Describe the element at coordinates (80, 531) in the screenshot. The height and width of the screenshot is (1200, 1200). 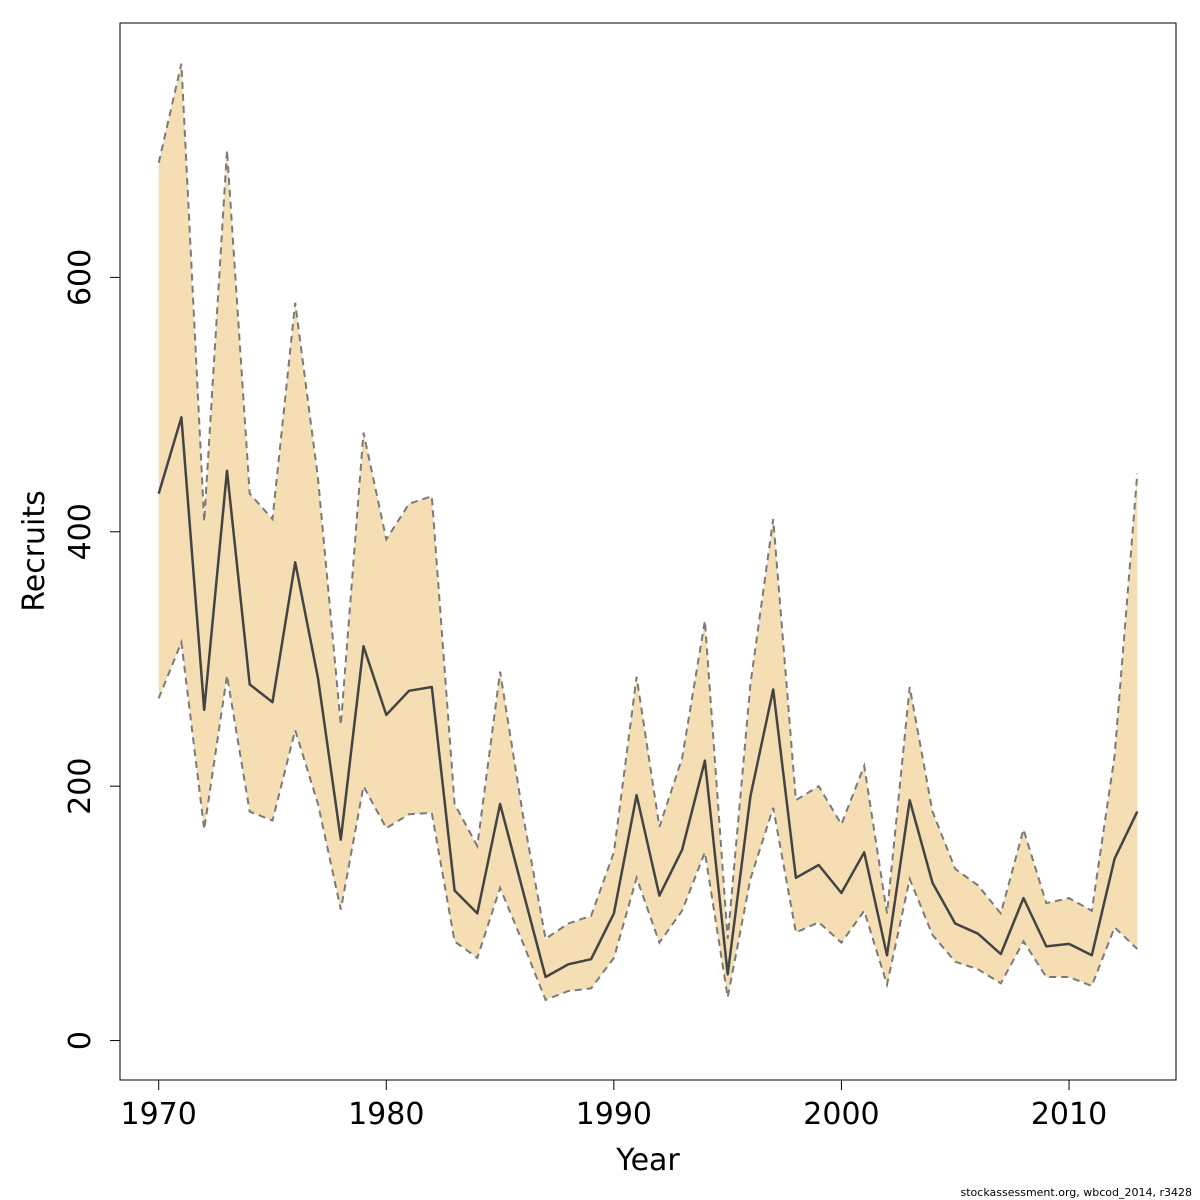
I see `y-tick-label: 400` at that location.